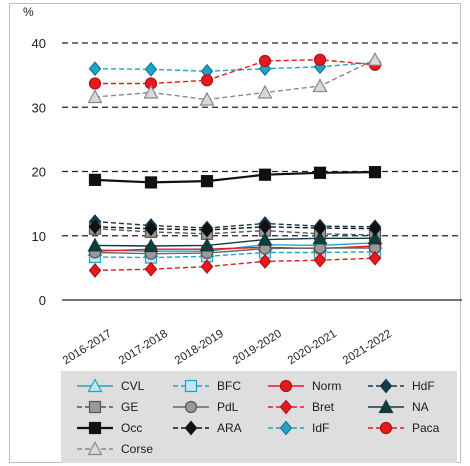 Image resolution: width=470 pixels, height=466 pixels. Describe the element at coordinates (257, 347) in the screenshot. I see `x-tick-label: 2019-2020` at that location.